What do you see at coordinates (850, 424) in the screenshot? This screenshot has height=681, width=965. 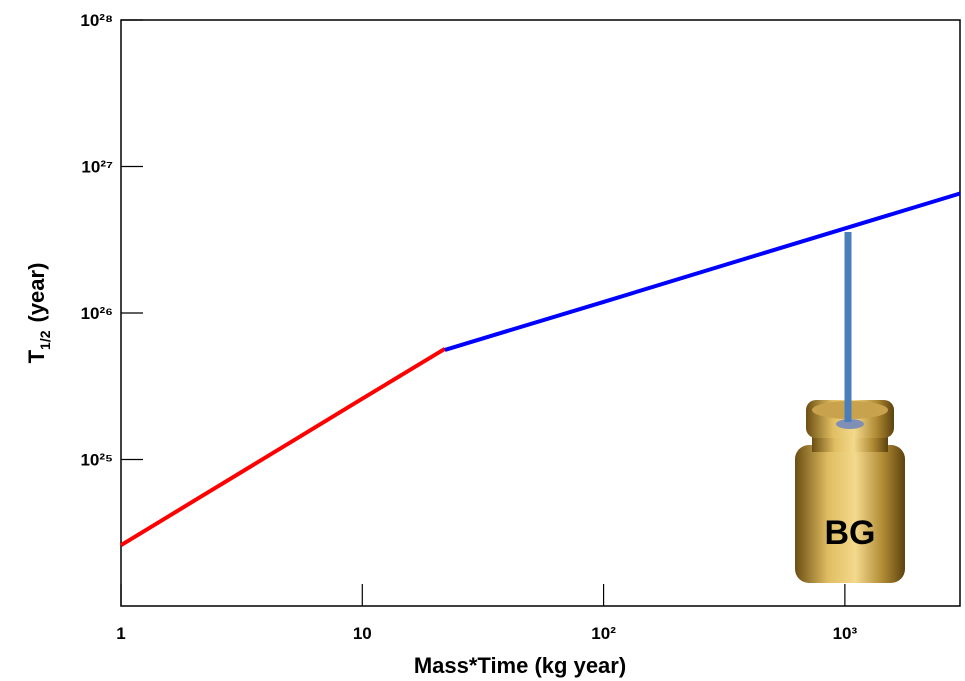 I see `weight-hook` at bounding box center [850, 424].